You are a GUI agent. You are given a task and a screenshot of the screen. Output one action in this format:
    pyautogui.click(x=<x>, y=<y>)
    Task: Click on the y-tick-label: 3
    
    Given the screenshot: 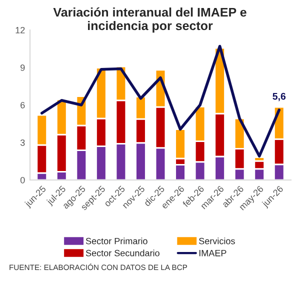 What is the action you would take?
    pyautogui.click(x=22, y=142)
    